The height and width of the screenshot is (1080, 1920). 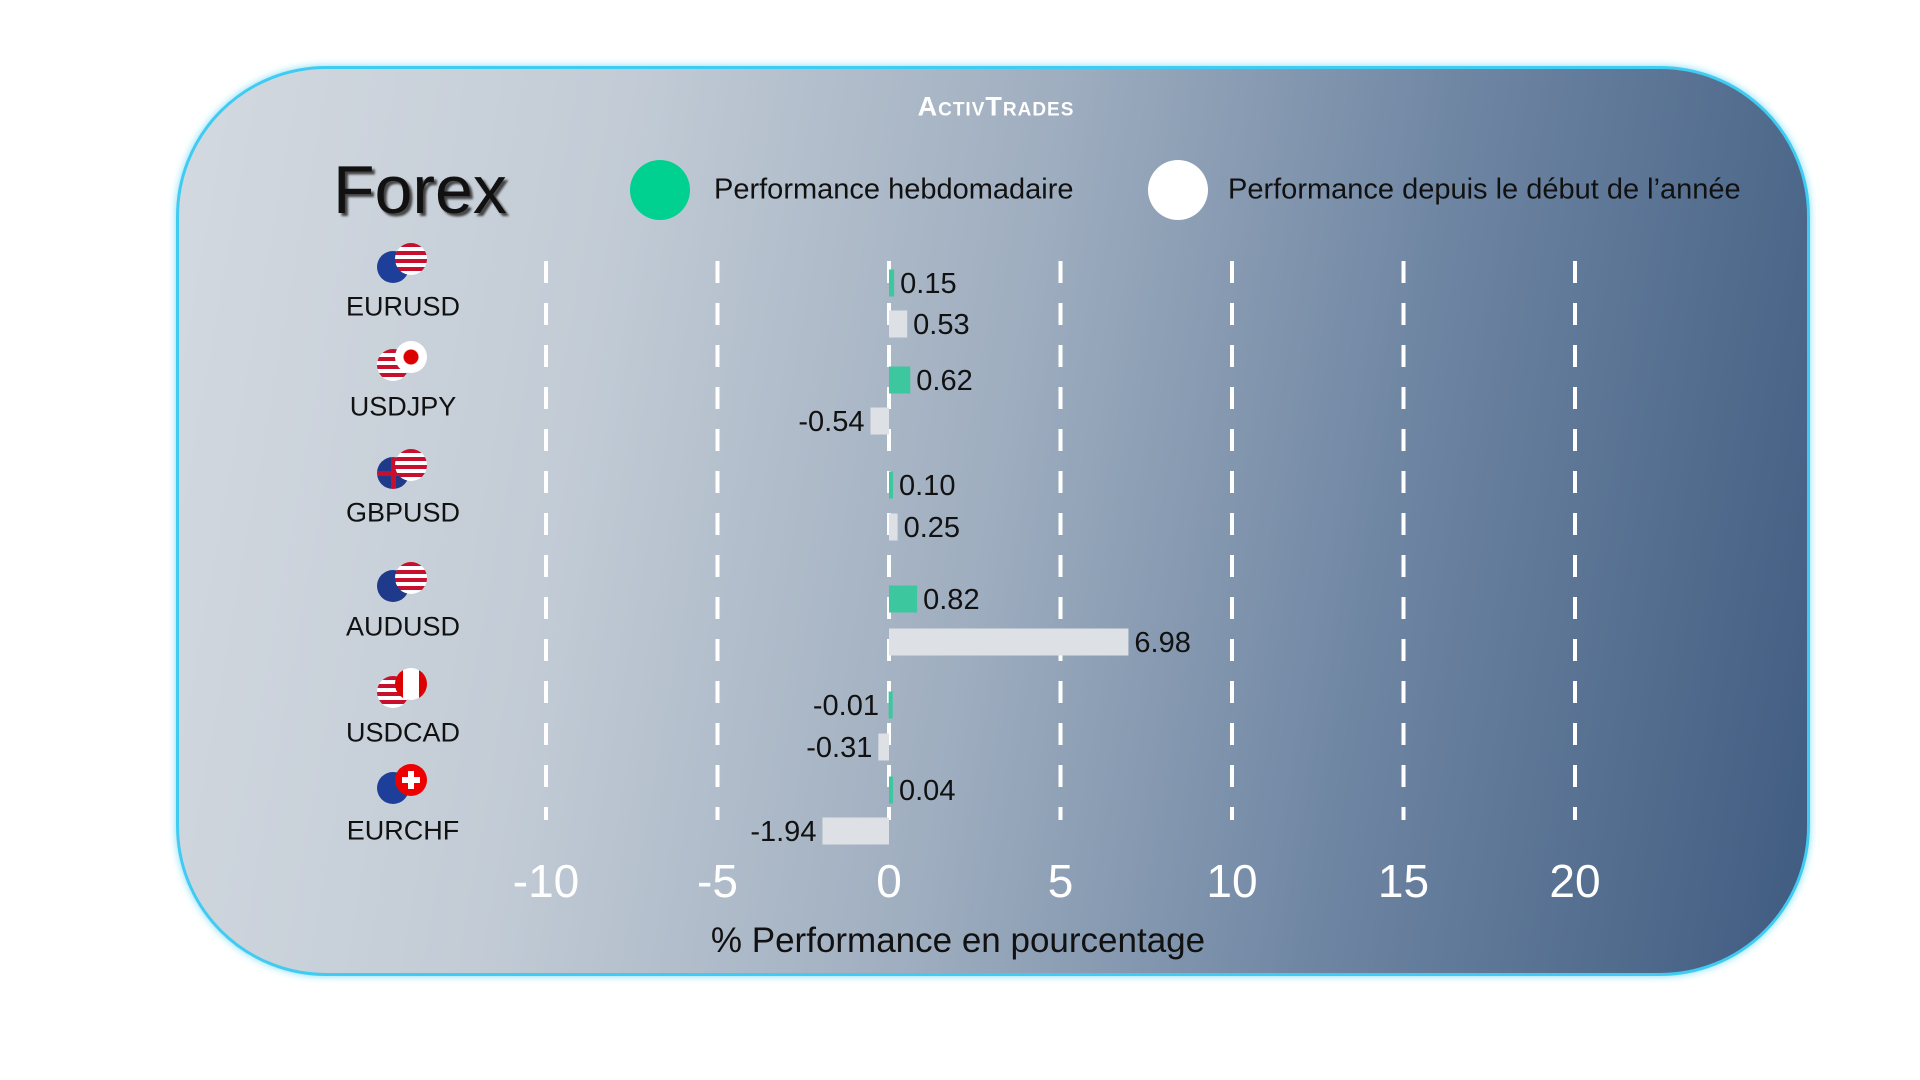 I want to click on usdjpy-flags-icon, so click(x=403, y=361).